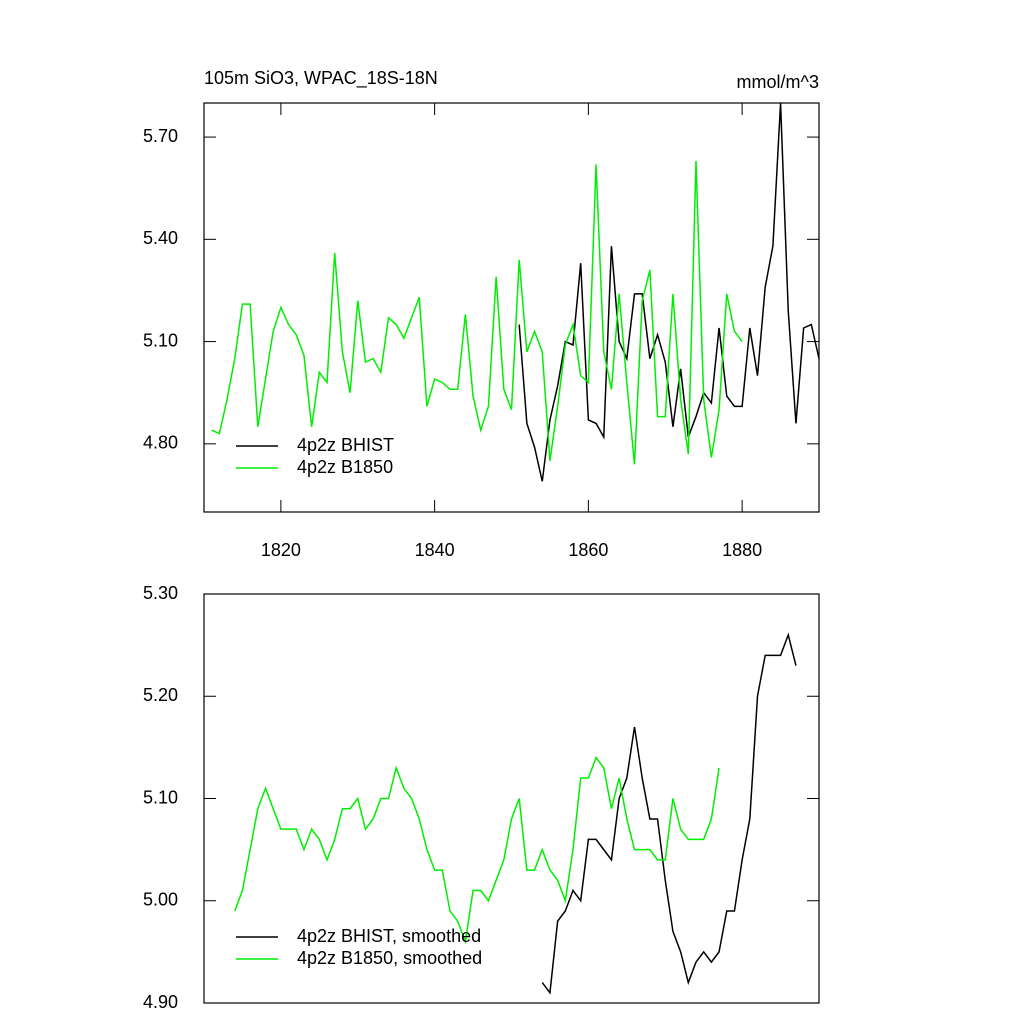  I want to click on y-tick-label: 5.20, so click(160, 695).